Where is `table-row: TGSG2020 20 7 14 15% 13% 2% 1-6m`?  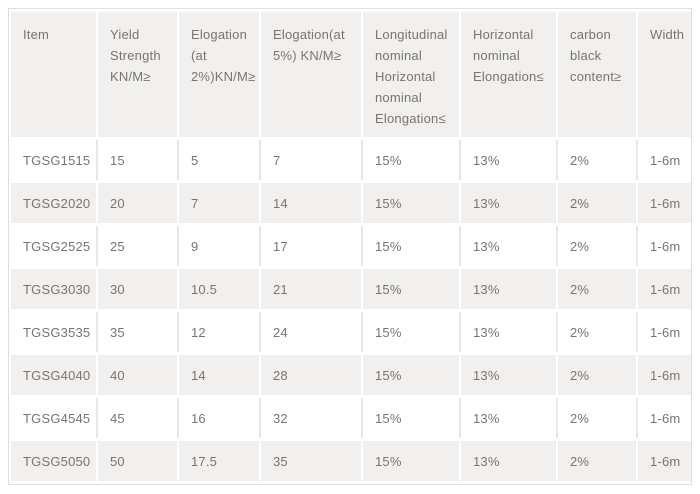
table-row: TGSG2020 20 7 14 15% 13% 2% 1-6m is located at coordinates (351, 203).